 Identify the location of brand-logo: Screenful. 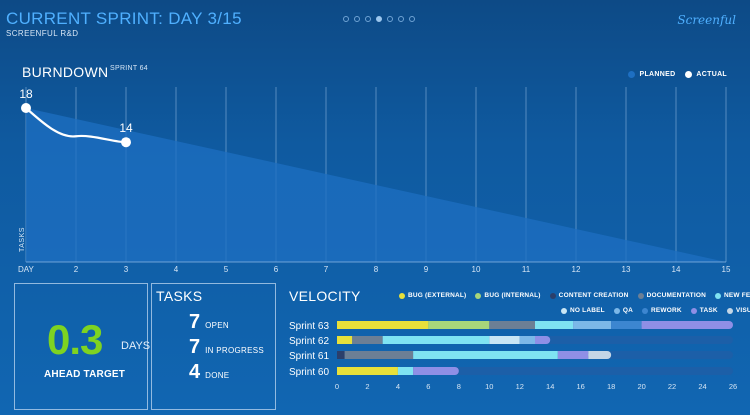
(706, 20).